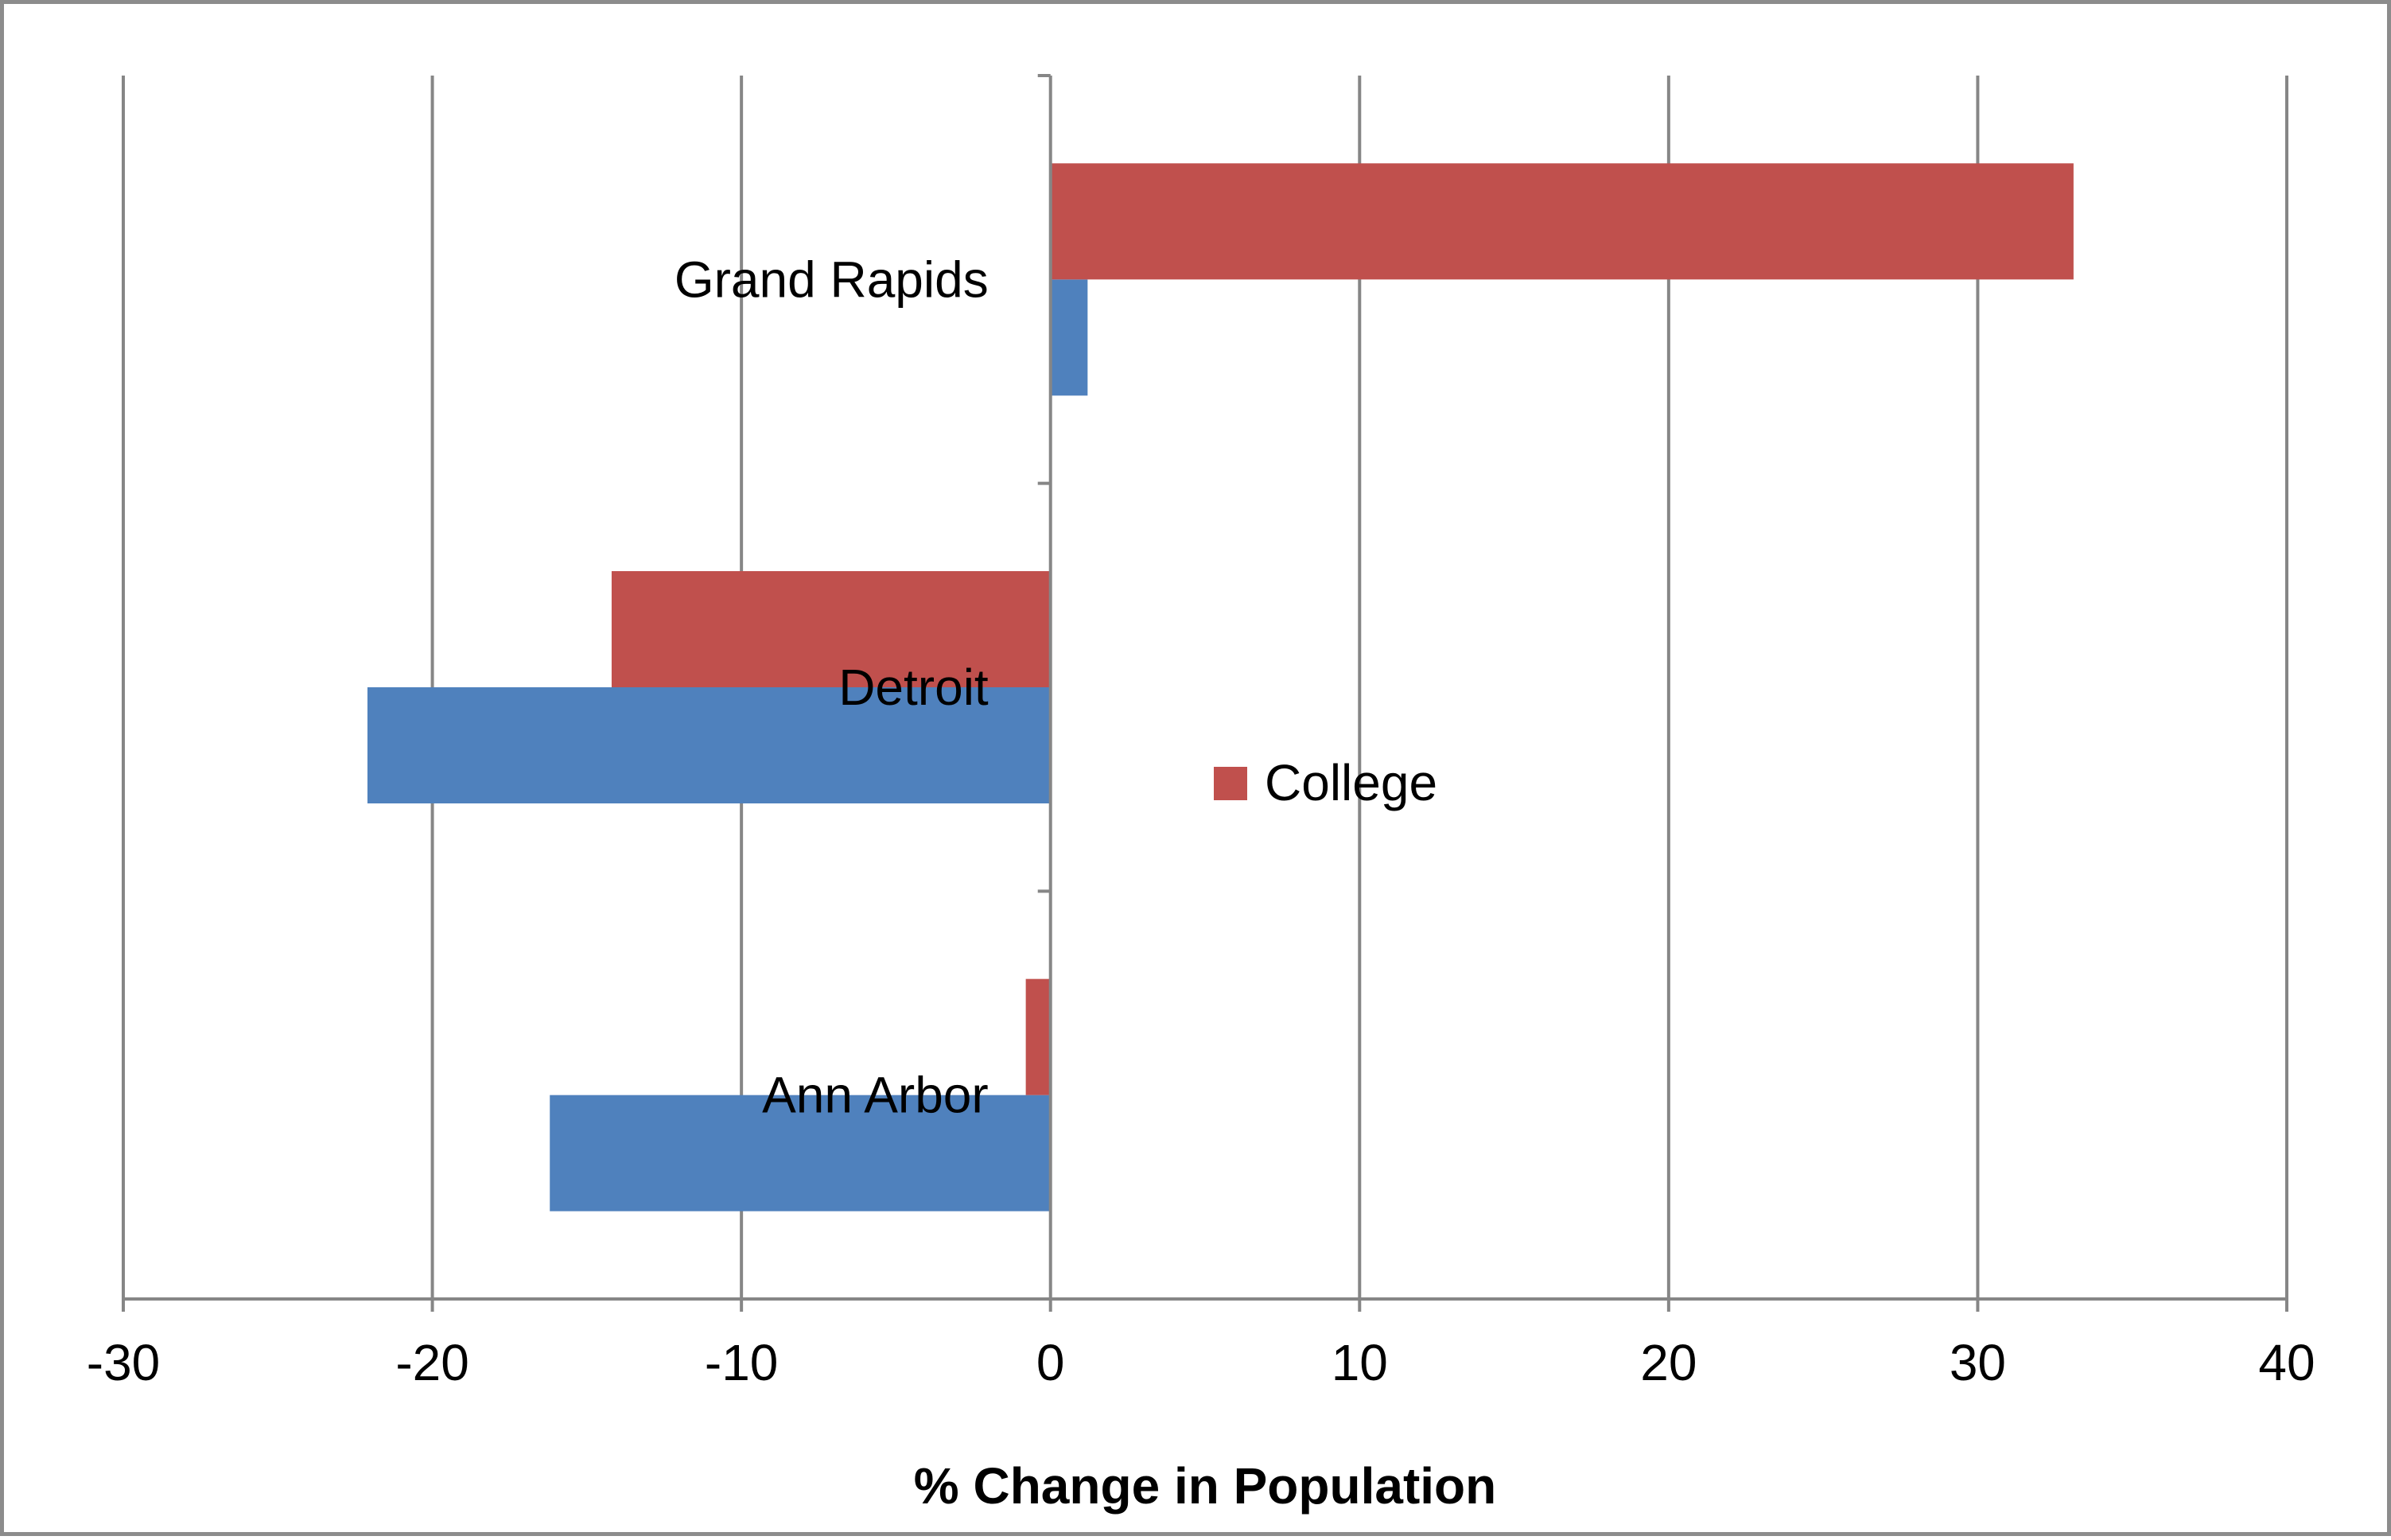 This screenshot has height=1540, width=2391. What do you see at coordinates (742, 1362) in the screenshot?
I see `x-tick-label: -10` at bounding box center [742, 1362].